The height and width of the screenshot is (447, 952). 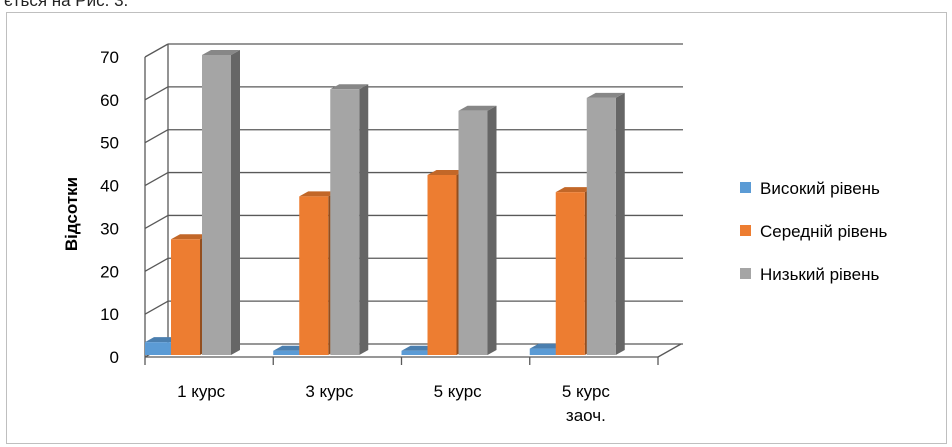 What do you see at coordinates (109, 314) in the screenshot?
I see `y-tick-label: 10` at bounding box center [109, 314].